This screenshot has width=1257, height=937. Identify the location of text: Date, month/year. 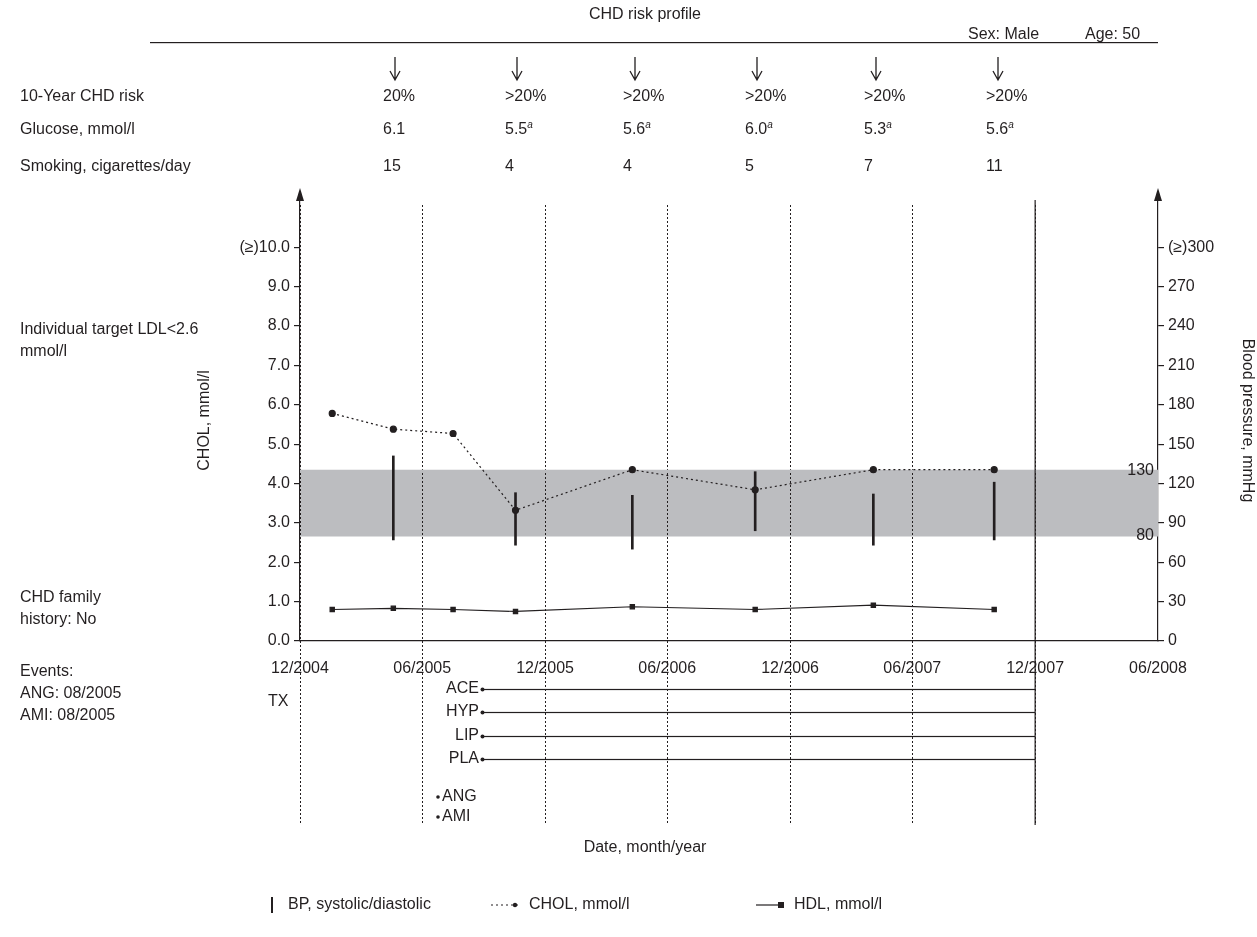
(645, 847).